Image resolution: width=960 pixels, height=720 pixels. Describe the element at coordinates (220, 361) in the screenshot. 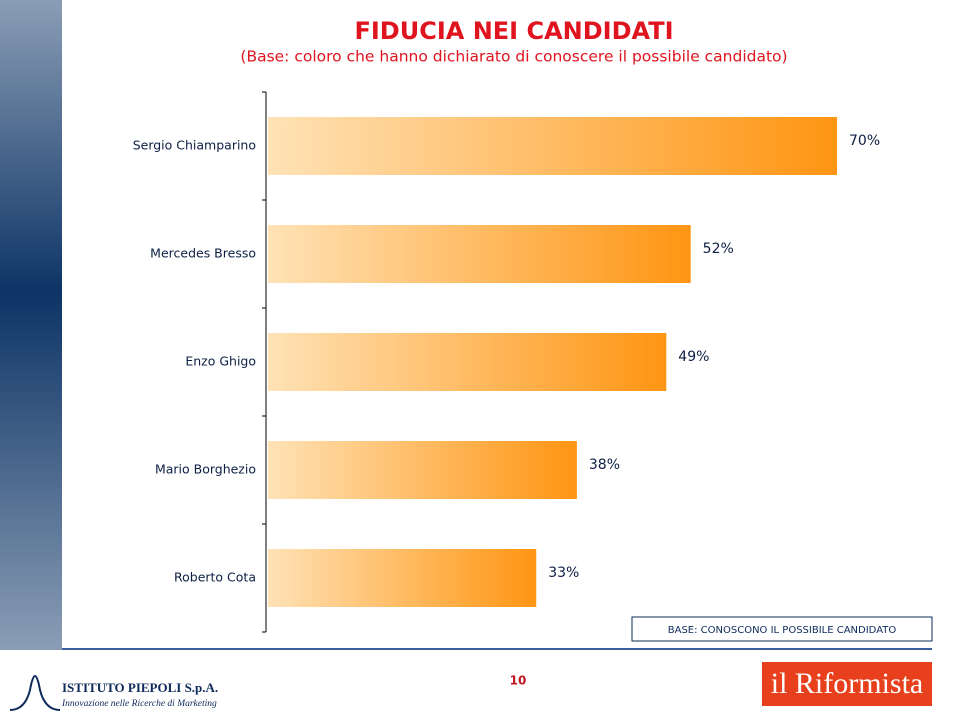

I see `y-tick-label: Enzo Ghigo` at that location.